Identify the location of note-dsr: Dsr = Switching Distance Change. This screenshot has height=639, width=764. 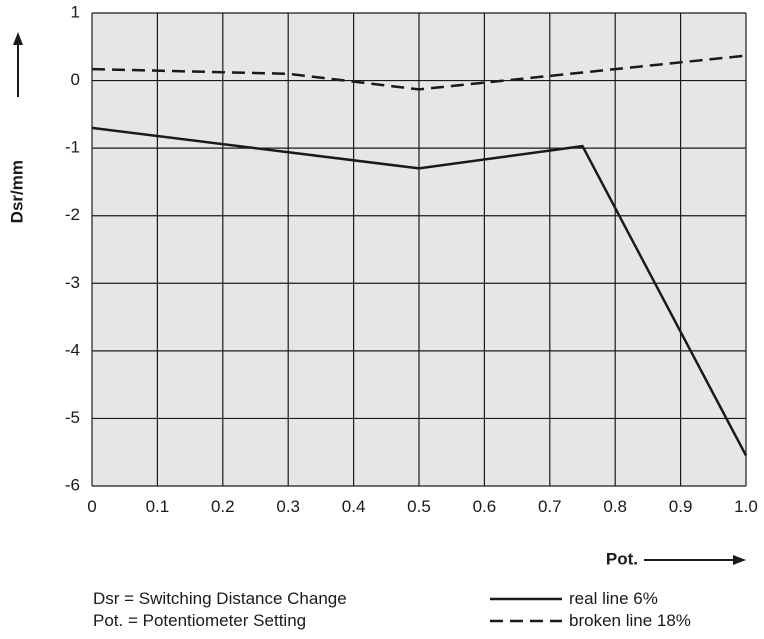
(220, 598).